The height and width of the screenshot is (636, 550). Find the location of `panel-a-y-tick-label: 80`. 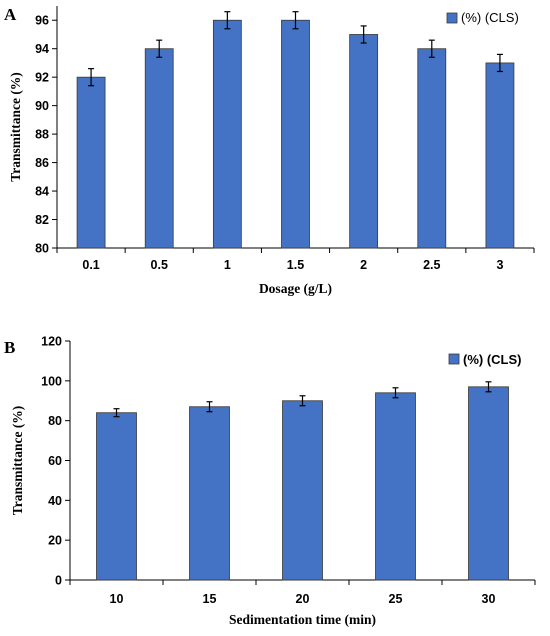

panel-a-y-tick-label: 80 is located at coordinates (42, 249).